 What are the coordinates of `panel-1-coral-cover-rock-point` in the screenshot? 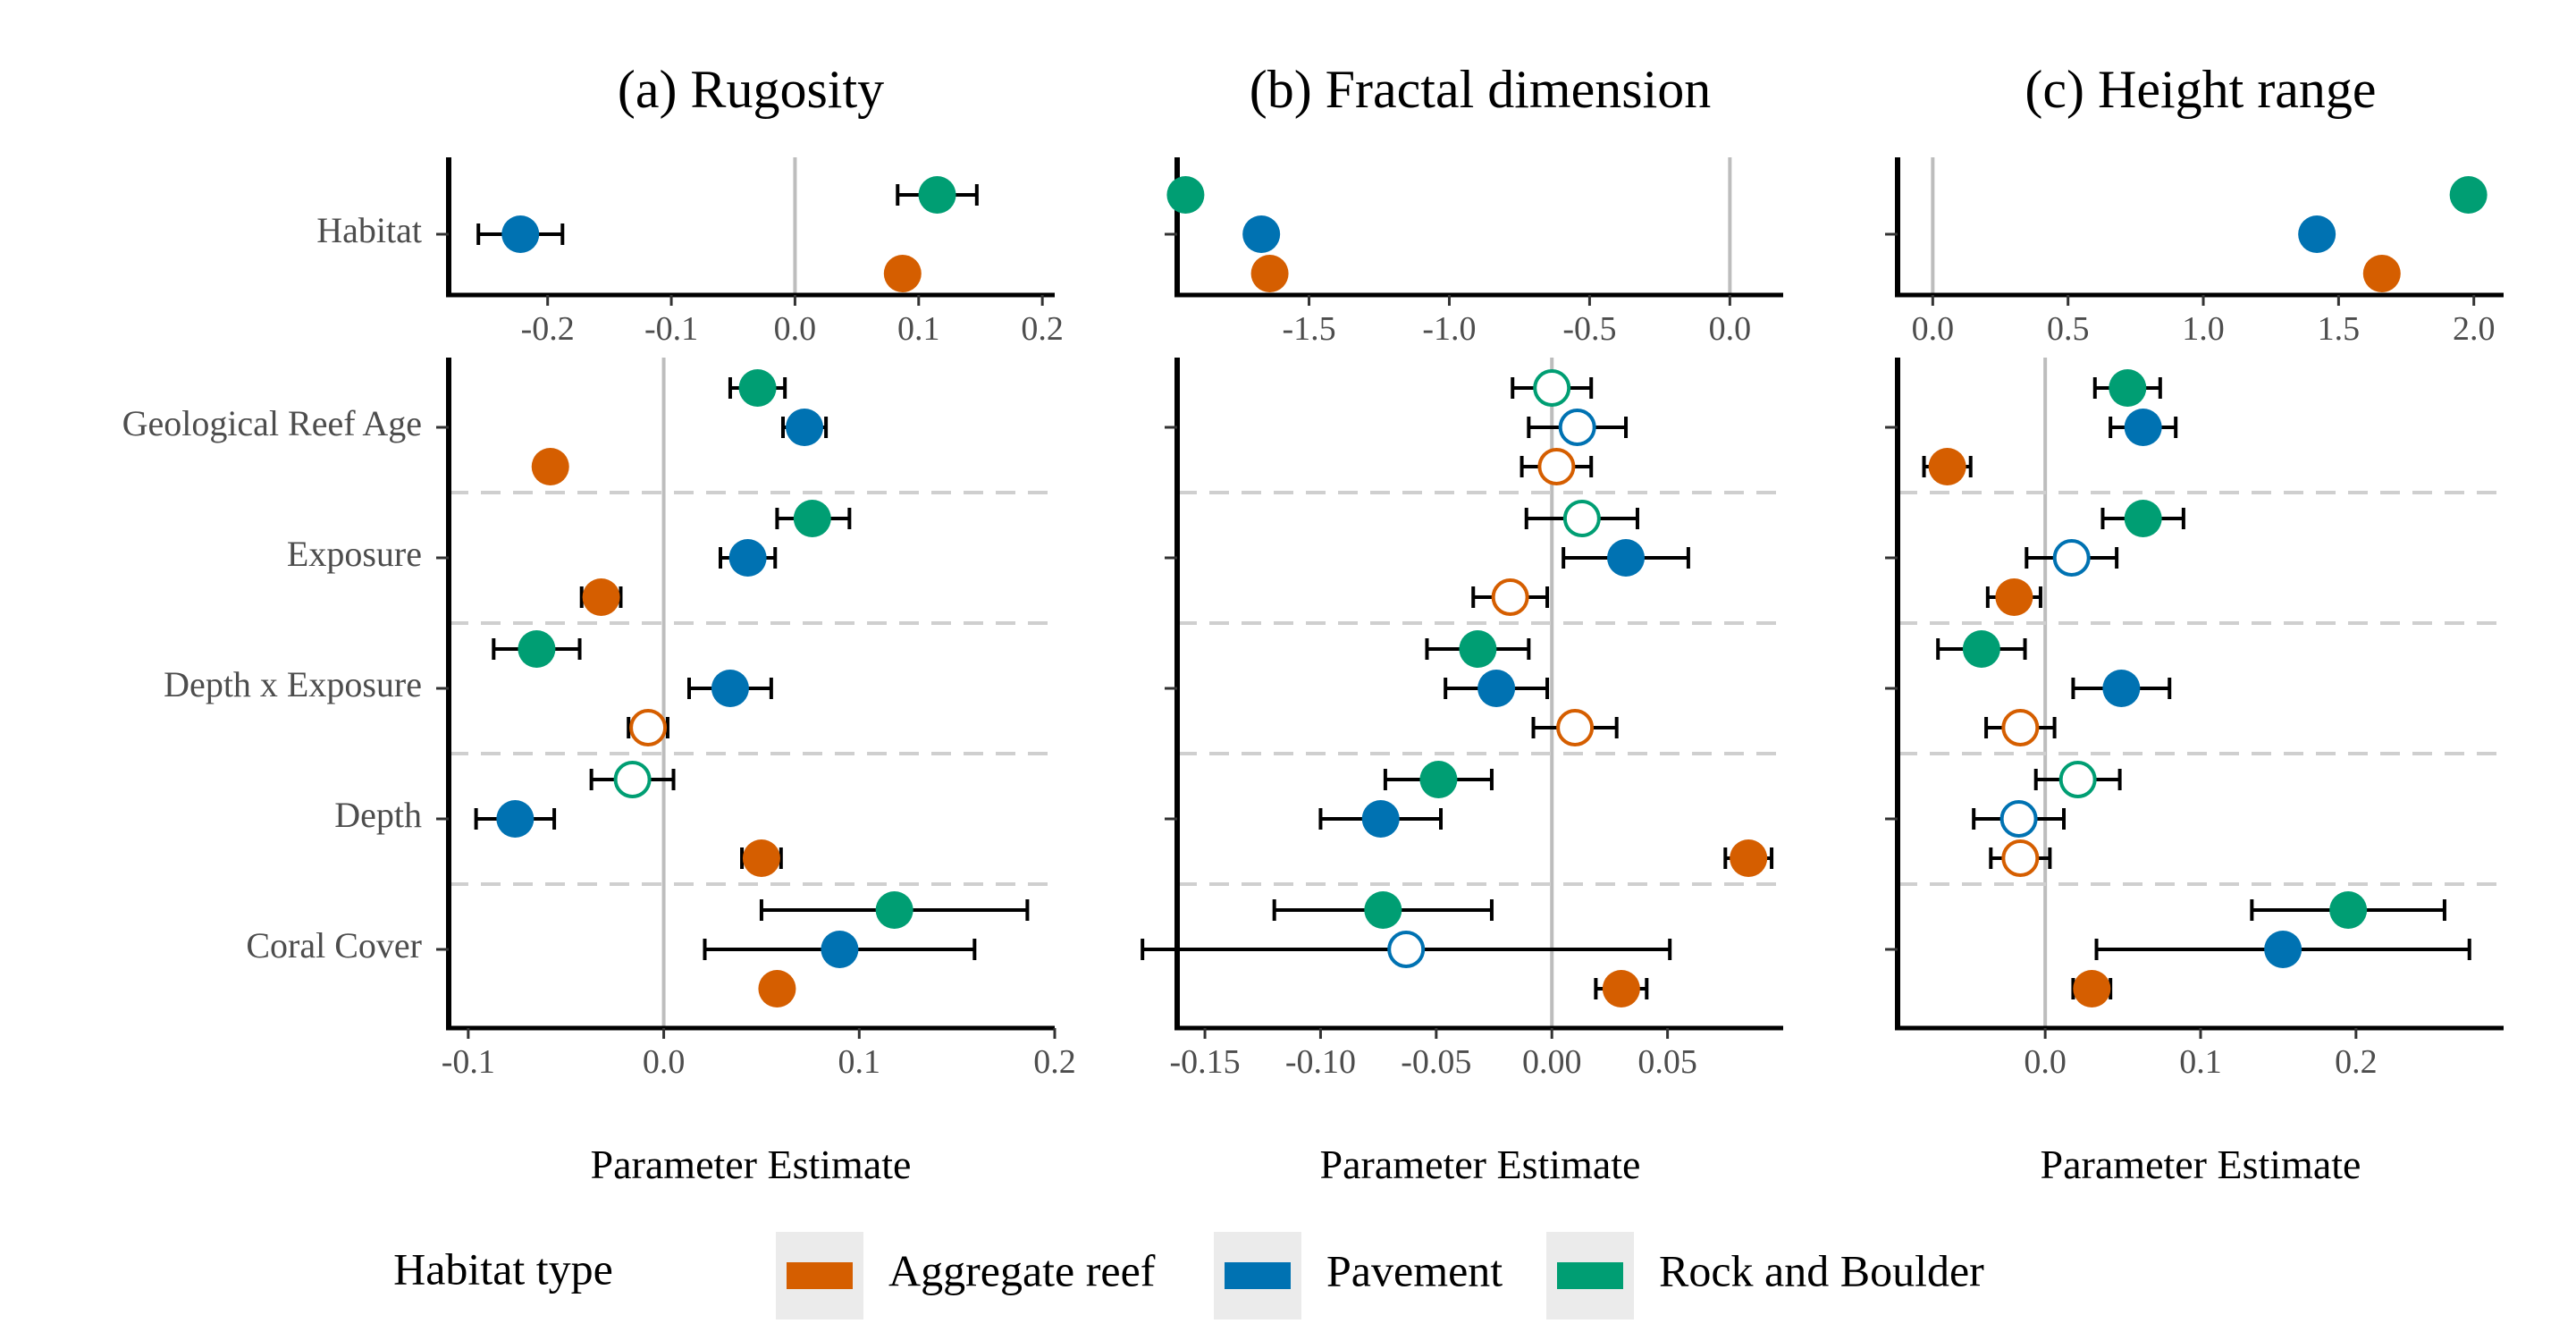 It's located at (894, 910).